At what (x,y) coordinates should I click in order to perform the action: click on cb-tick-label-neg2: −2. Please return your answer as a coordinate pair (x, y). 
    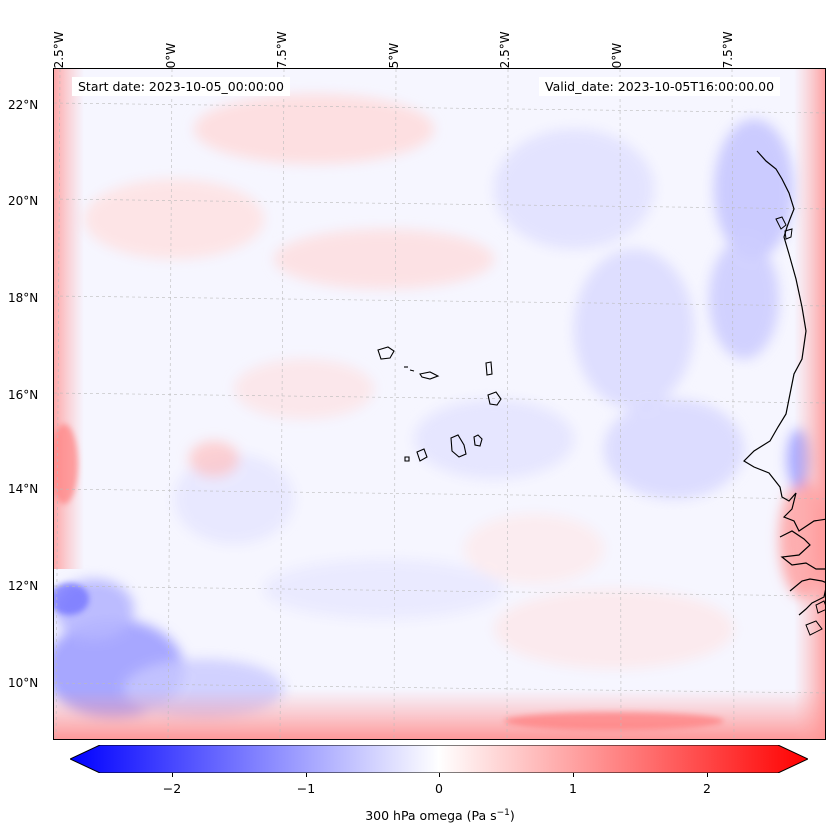
    Looking at the image, I should click on (172, 788).